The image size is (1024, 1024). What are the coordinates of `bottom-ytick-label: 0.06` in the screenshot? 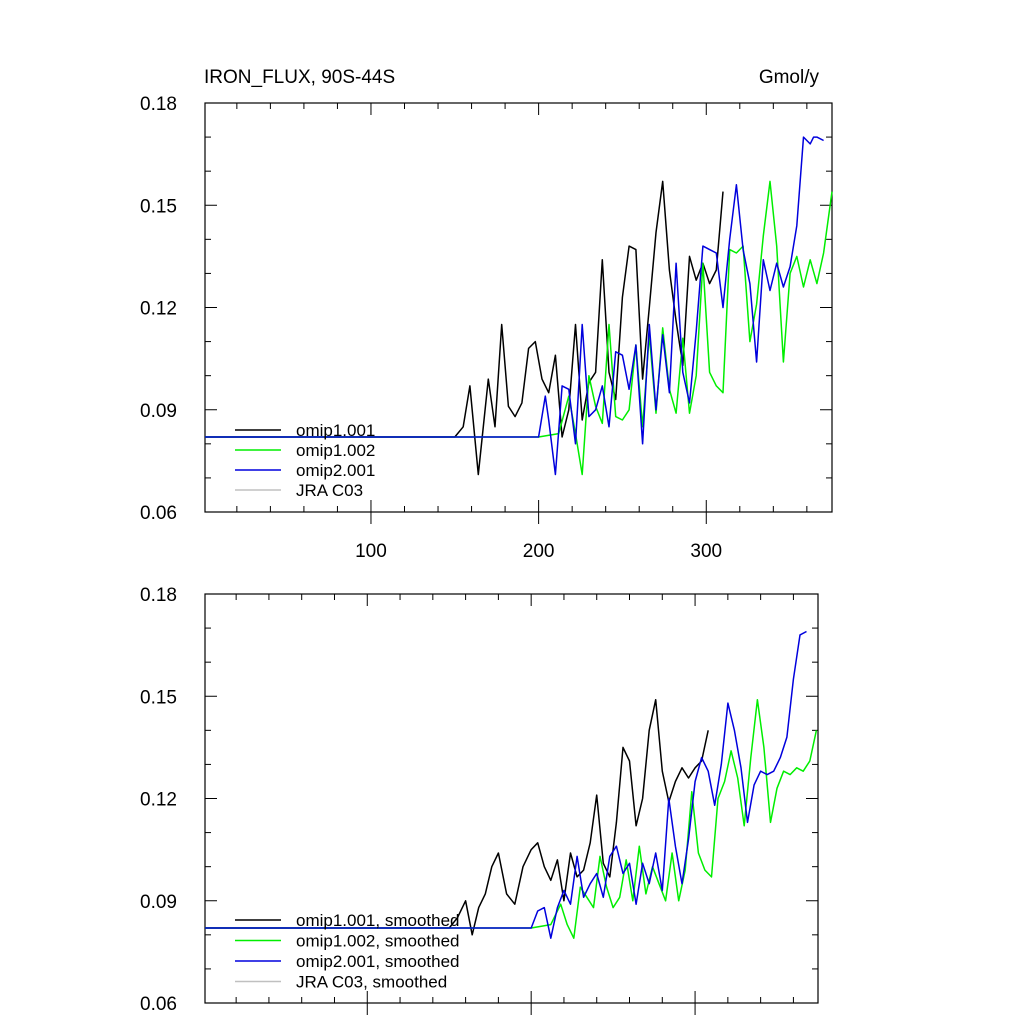 It's located at (158, 1004).